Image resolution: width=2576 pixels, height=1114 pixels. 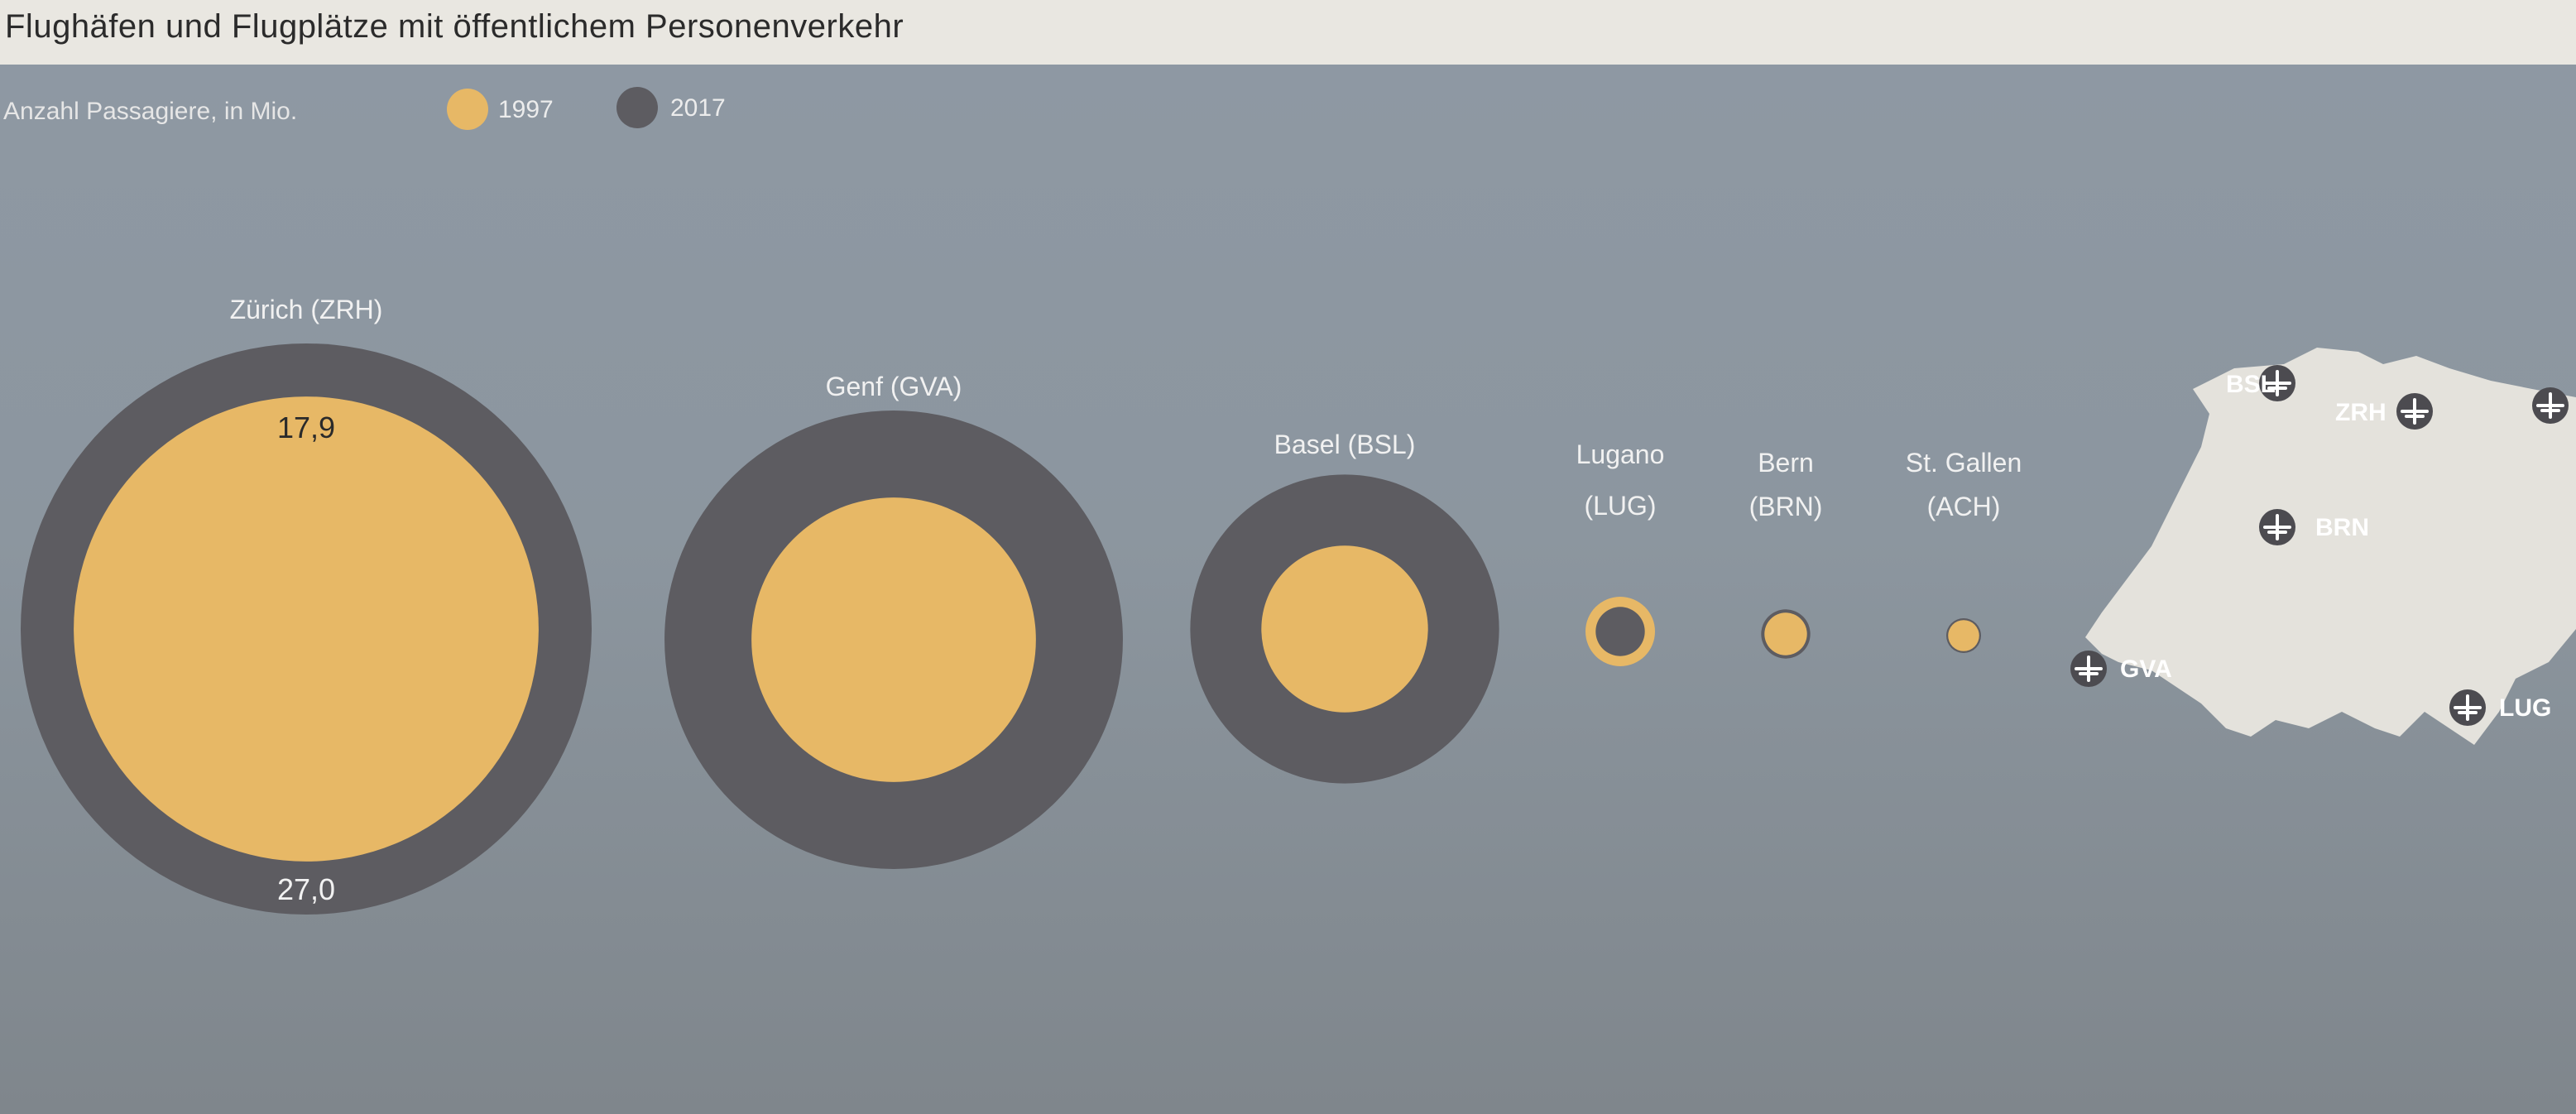 I want to click on map-label-brn: BRN, so click(x=2342, y=527).